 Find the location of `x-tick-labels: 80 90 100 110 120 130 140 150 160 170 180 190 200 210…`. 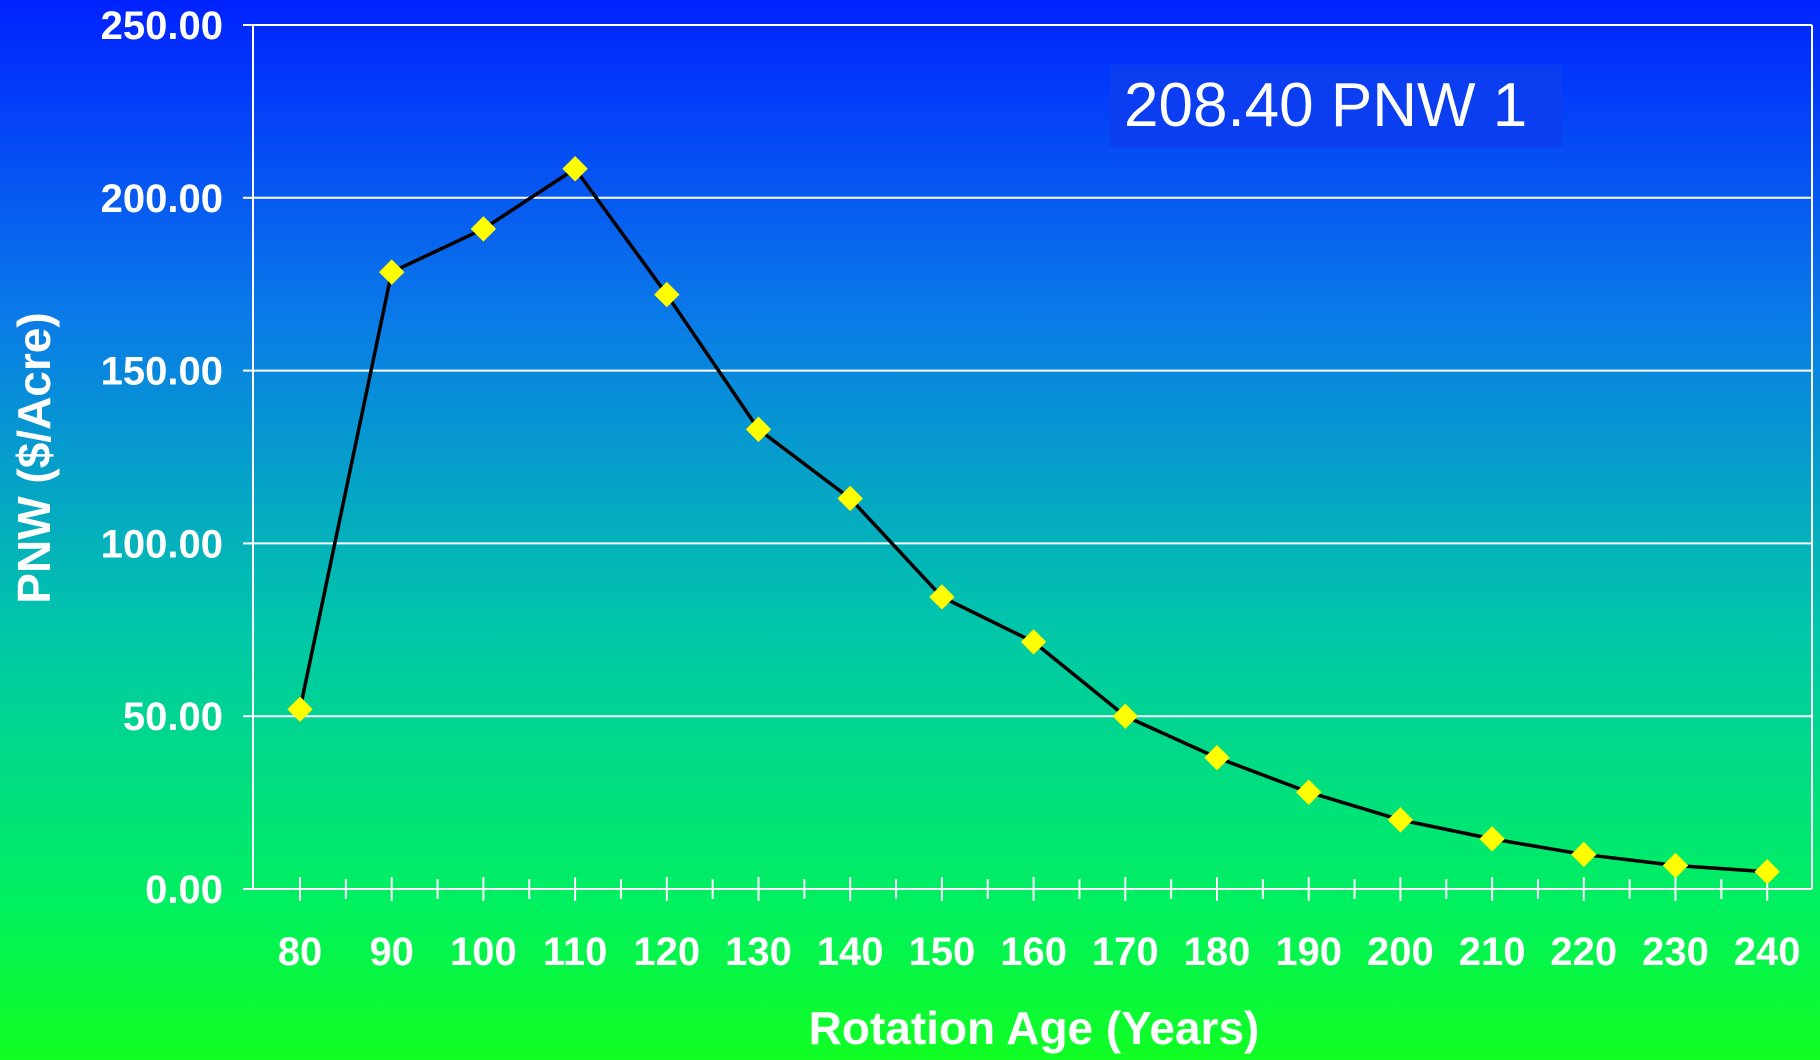

x-tick-labels: 80 90 100 110 120 130 140 150 160 170 180 190 200 210… is located at coordinates (1039, 952).